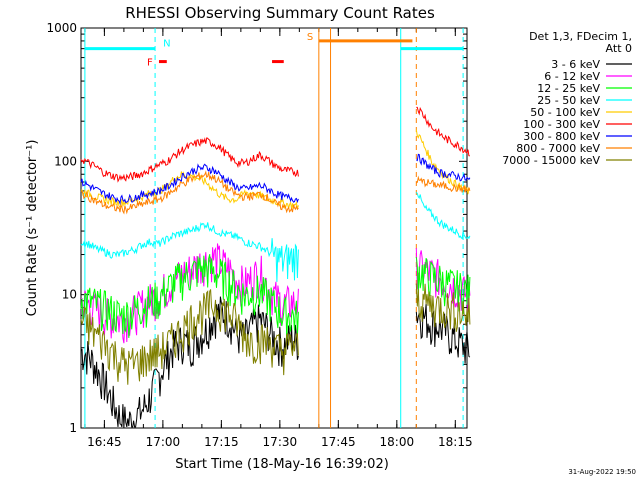 This screenshot has width=640, height=480. I want to click on chart-title: RHESSI Observing Summary Count Rates, so click(280, 13).